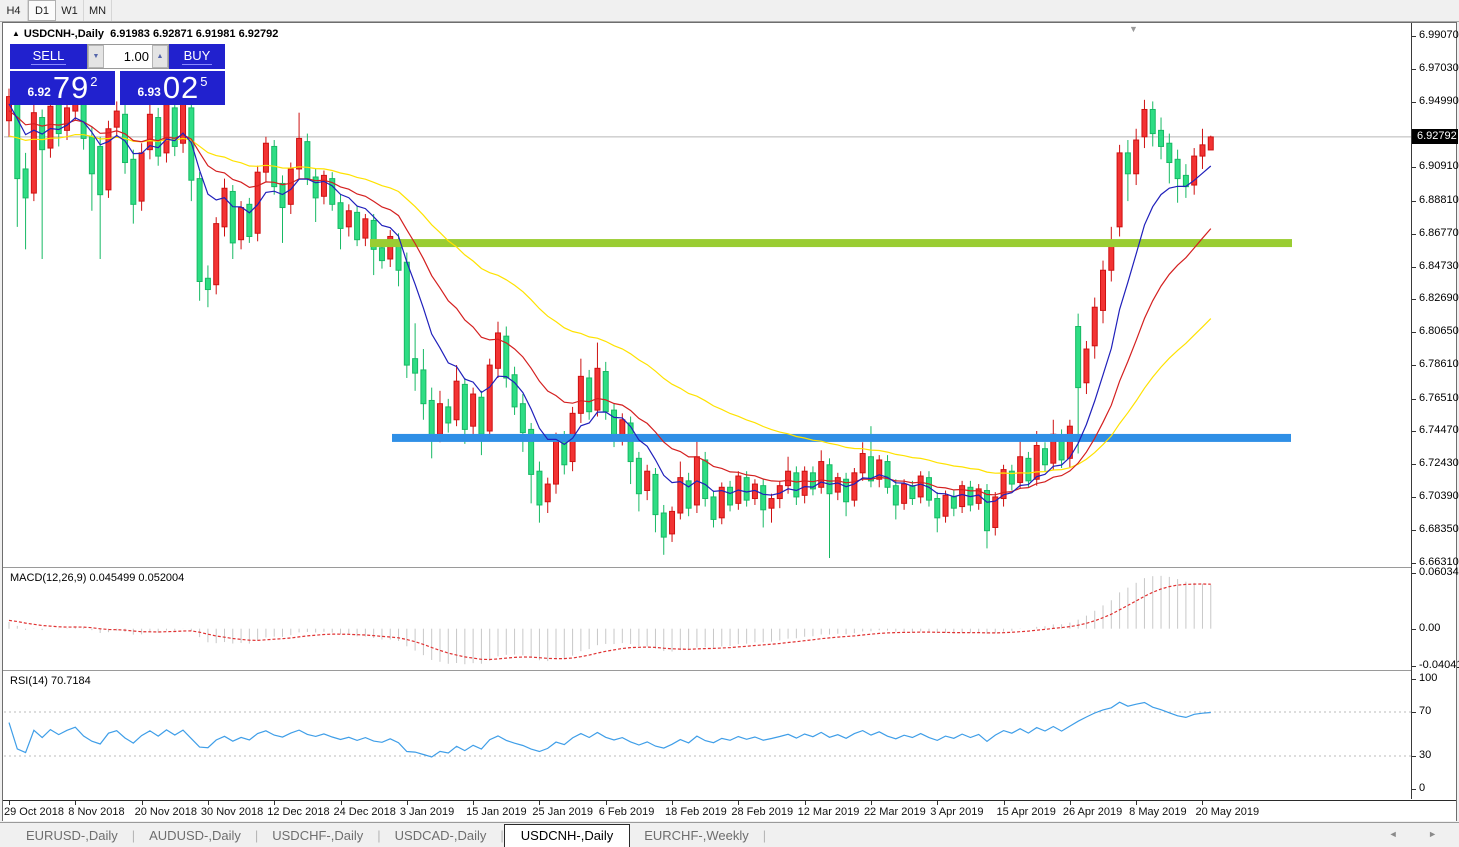 The width and height of the screenshot is (1459, 847). What do you see at coordinates (1435, 430) in the screenshot?
I see `price-axis-label: 6.74470` at bounding box center [1435, 430].